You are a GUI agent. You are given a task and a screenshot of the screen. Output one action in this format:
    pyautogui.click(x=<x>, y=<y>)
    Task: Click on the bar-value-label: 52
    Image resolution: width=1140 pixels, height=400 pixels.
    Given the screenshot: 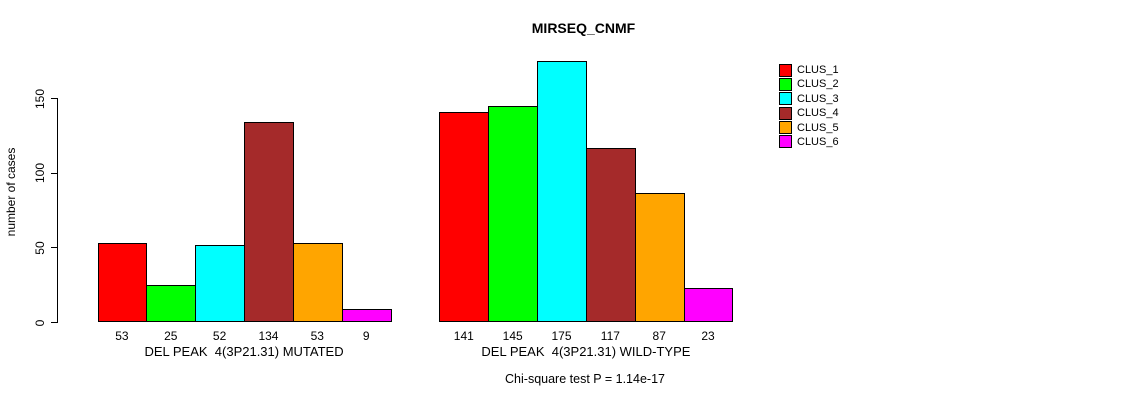 What is the action you would take?
    pyautogui.click(x=219, y=336)
    